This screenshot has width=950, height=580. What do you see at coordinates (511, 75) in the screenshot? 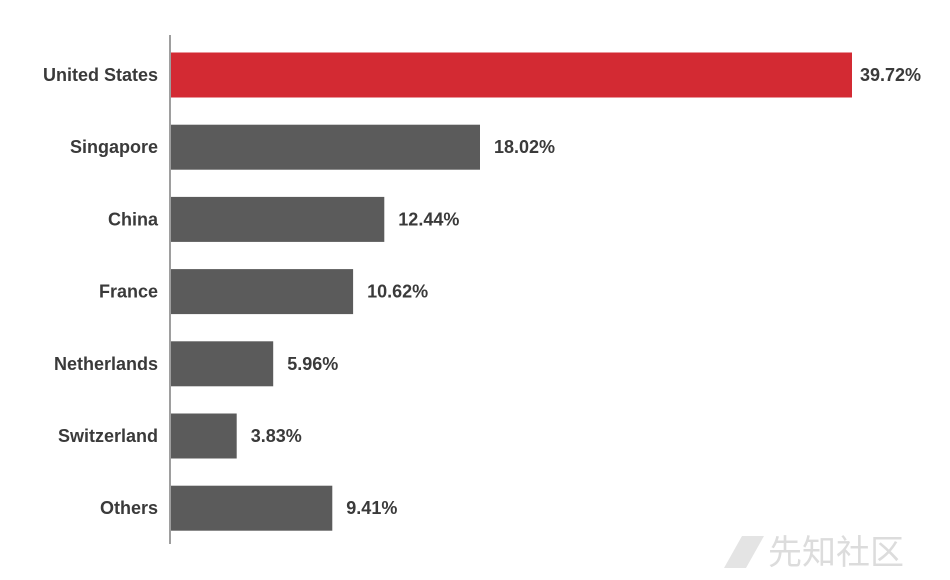
I see `bar-united-states` at bounding box center [511, 75].